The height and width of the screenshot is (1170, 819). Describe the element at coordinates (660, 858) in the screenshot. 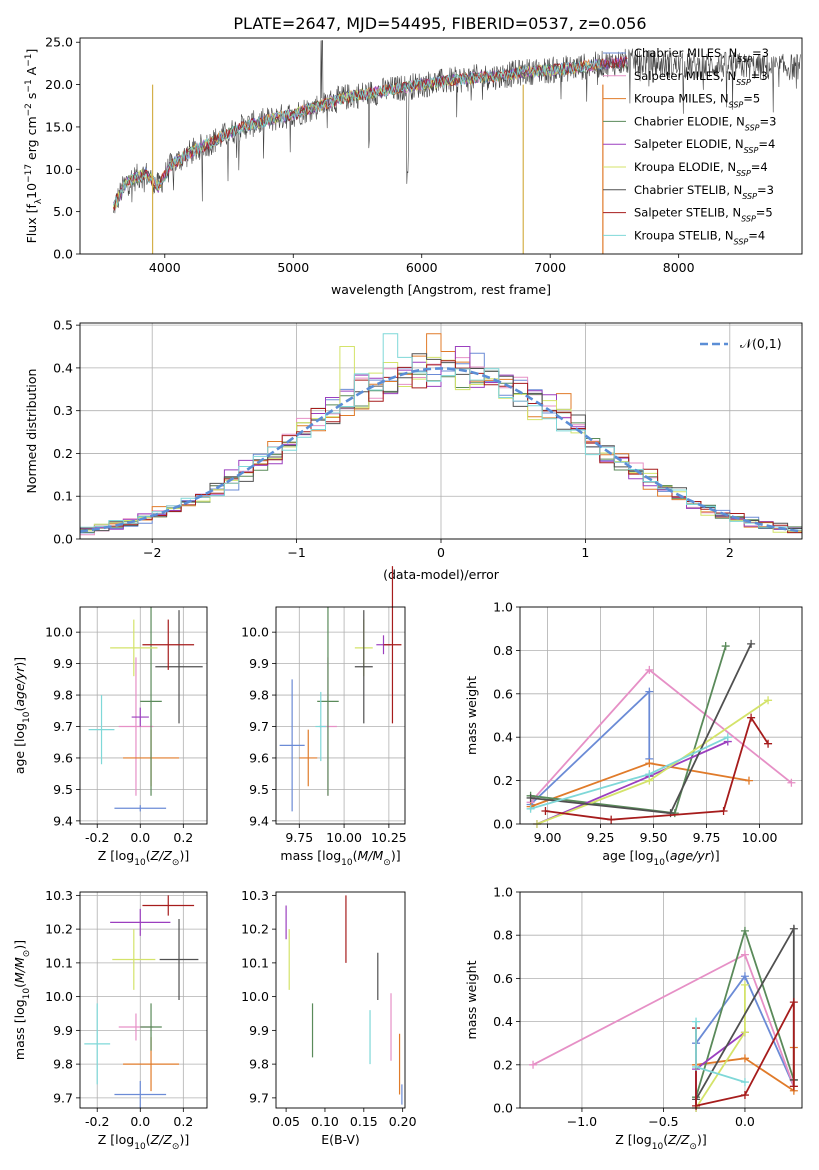

I see `x-axis-label: age [log10(age/yr)]` at that location.